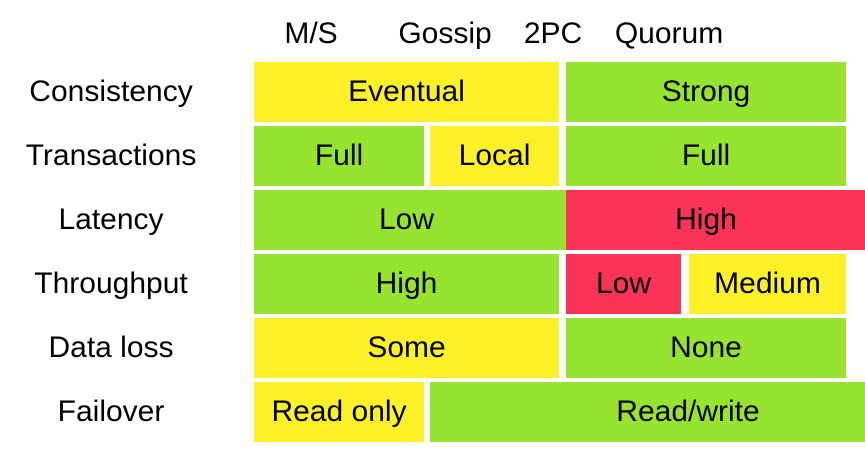 The image size is (865, 458). What do you see at coordinates (406, 284) in the screenshot?
I see `cell-throughput-ms-gossip: High` at bounding box center [406, 284].